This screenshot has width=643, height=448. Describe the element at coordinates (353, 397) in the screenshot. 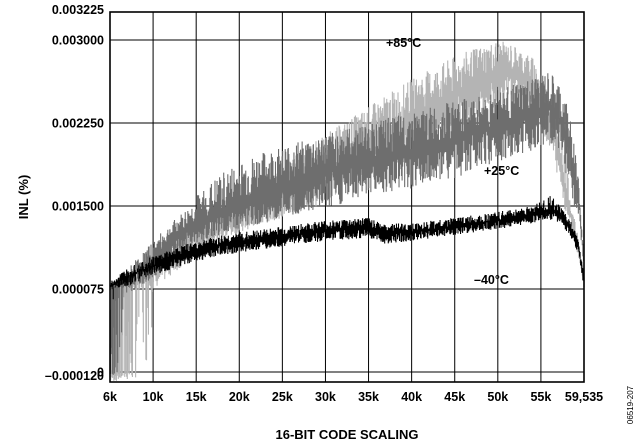

I see `x-tick-labels: 6k 10k 15k 20k 25k 30k 35k 40k 45k 50k 55k 59,535` at that location.